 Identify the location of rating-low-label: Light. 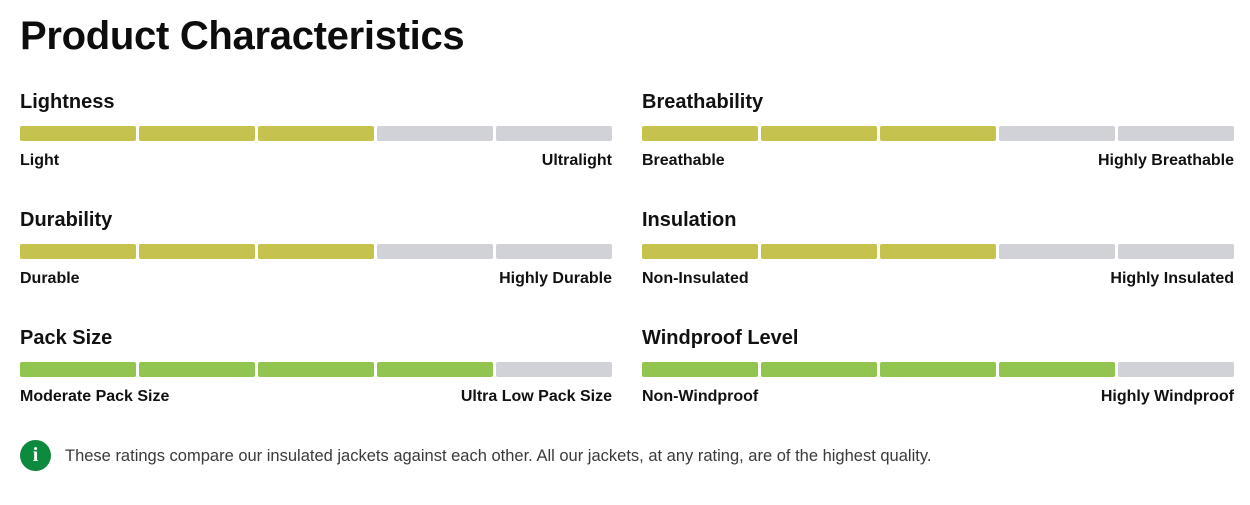
(40, 160).